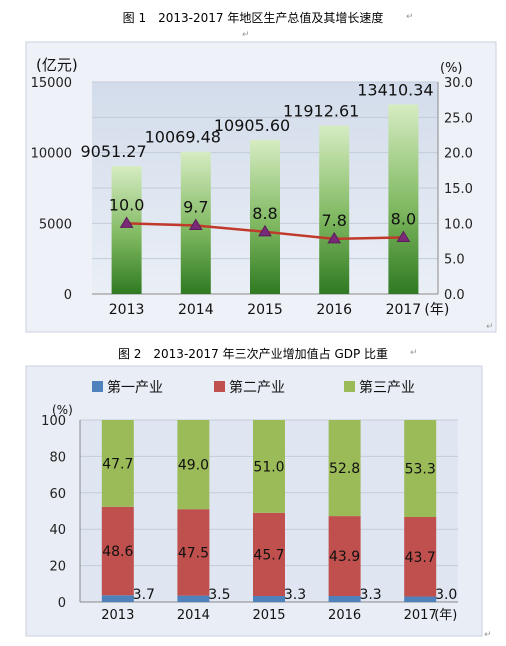  Describe the element at coordinates (195, 206) in the screenshot. I see `growth-rate-label: 9.7` at that location.